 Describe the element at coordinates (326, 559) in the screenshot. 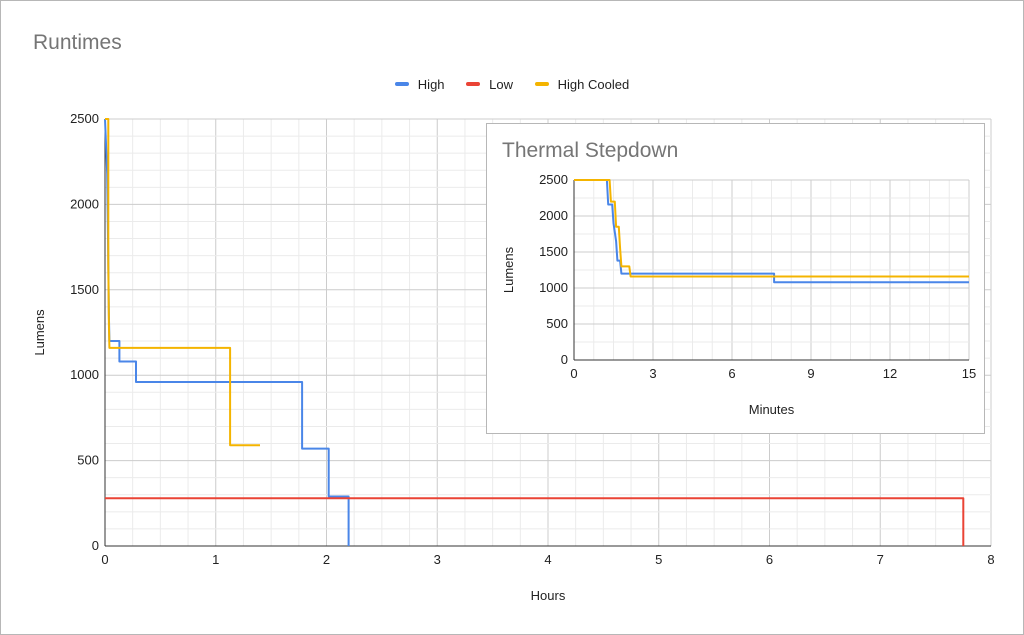

I see `x-tick-label: 2` at that location.